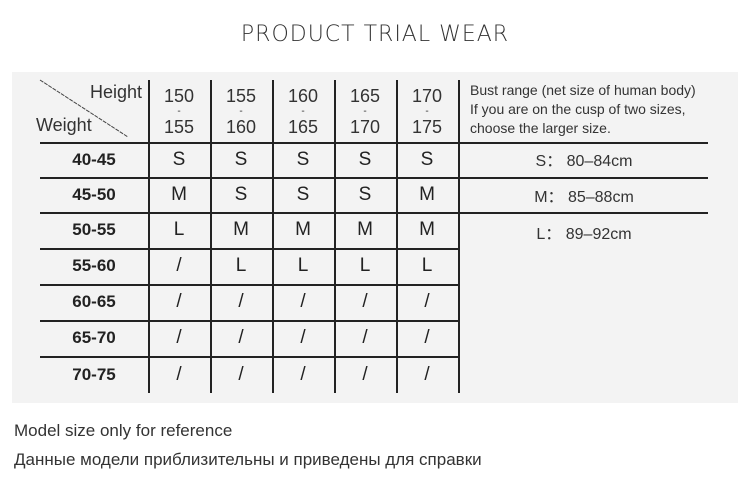 The width and height of the screenshot is (750, 488). What do you see at coordinates (64, 124) in the screenshot?
I see `weight-label: Weight` at bounding box center [64, 124].